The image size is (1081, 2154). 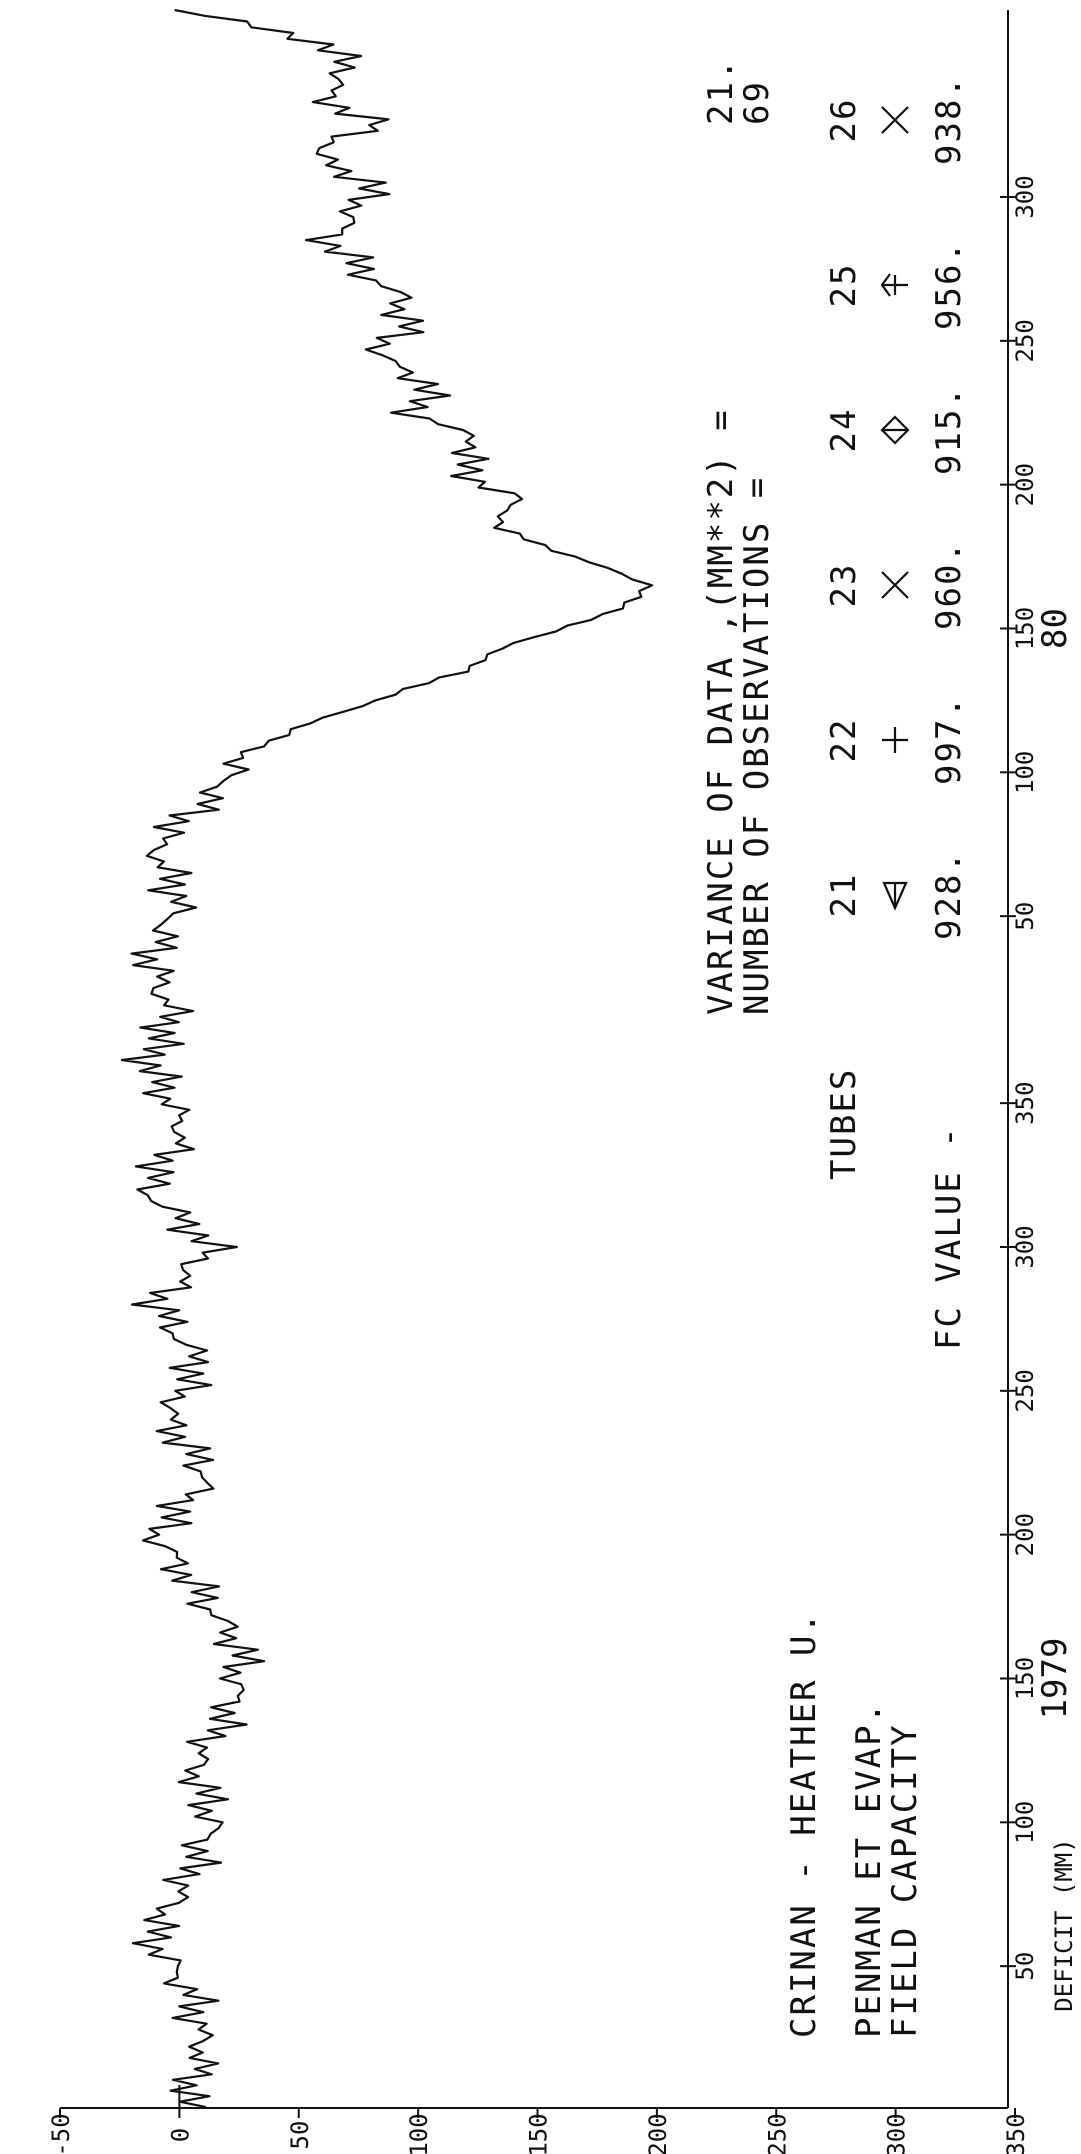 What do you see at coordinates (757, 102) in the screenshot?
I see `observations-value: 69` at bounding box center [757, 102].